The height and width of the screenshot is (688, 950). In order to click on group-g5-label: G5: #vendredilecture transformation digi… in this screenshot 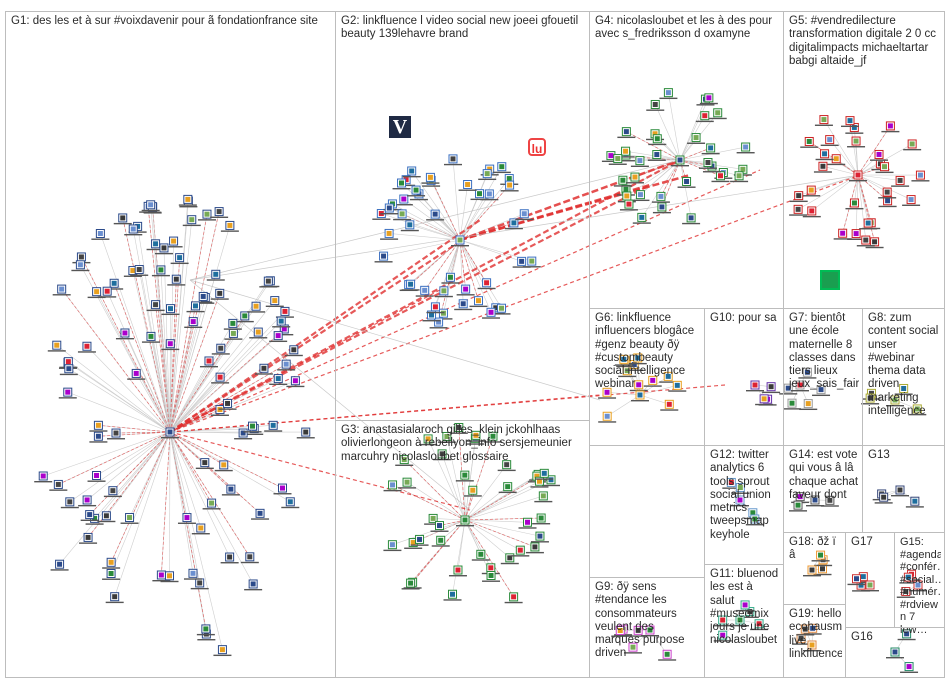, I will do `click(863, 41)`.